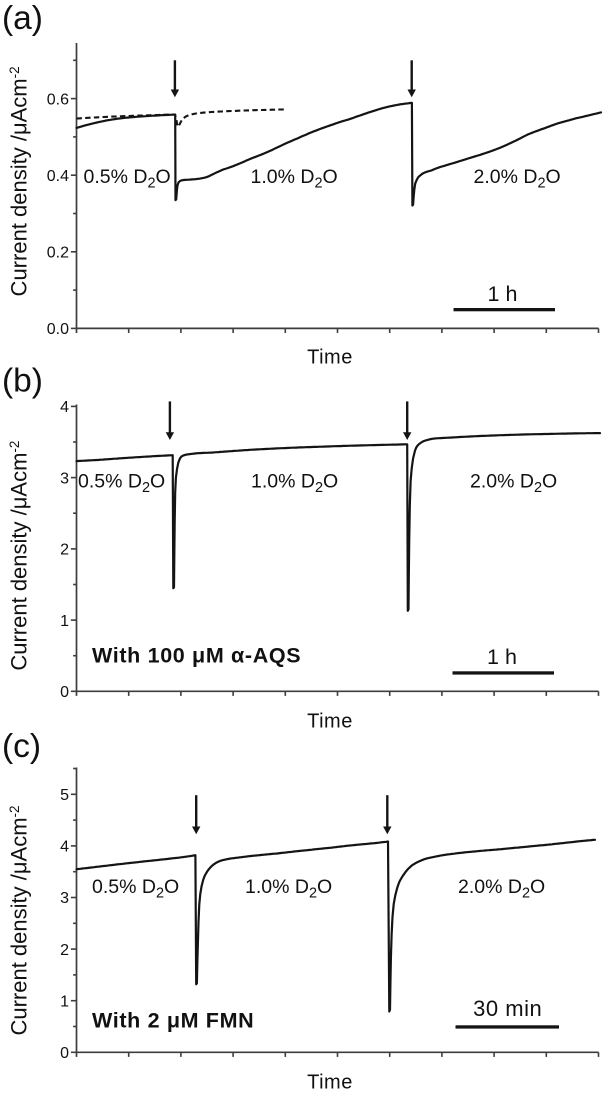  Describe the element at coordinates (173, 1021) in the screenshot. I see `svg-text: With 2 μM FMN` at that location.